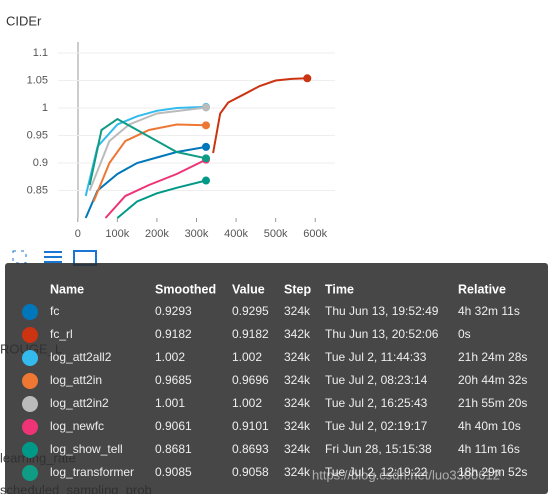 This screenshot has height=494, width=548. I want to click on cell: Tue Jul 2, 02:19:17, so click(376, 426).